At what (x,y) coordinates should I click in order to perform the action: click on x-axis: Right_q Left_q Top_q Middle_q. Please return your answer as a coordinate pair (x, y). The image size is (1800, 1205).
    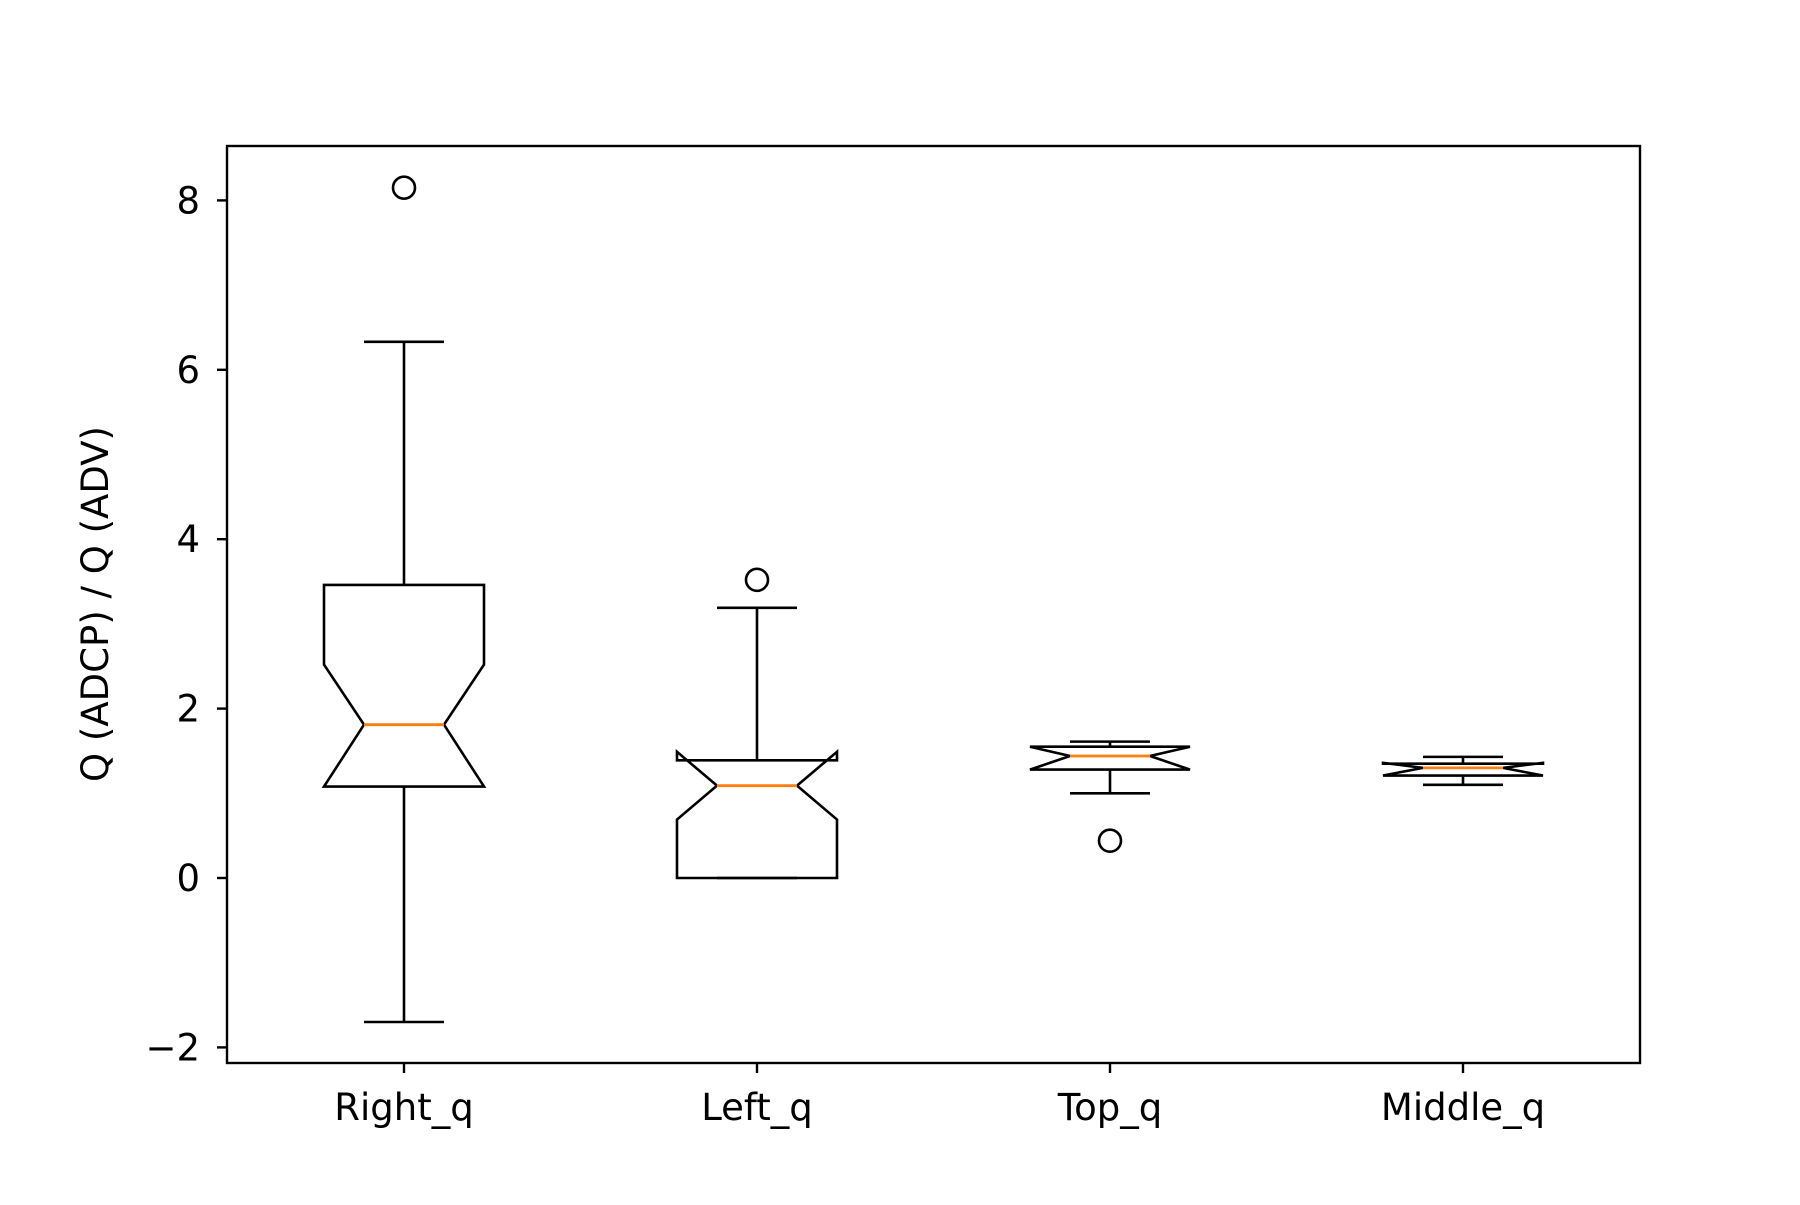
    Looking at the image, I should click on (939, 1096).